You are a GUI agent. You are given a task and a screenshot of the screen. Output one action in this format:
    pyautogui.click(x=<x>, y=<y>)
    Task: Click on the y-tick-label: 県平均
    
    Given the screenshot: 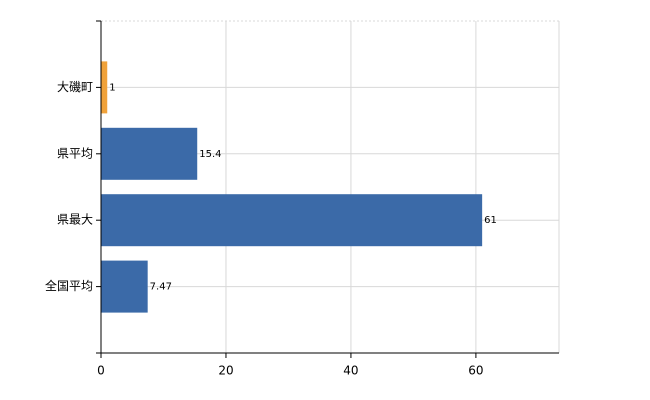 What is the action you would take?
    pyautogui.click(x=75, y=153)
    